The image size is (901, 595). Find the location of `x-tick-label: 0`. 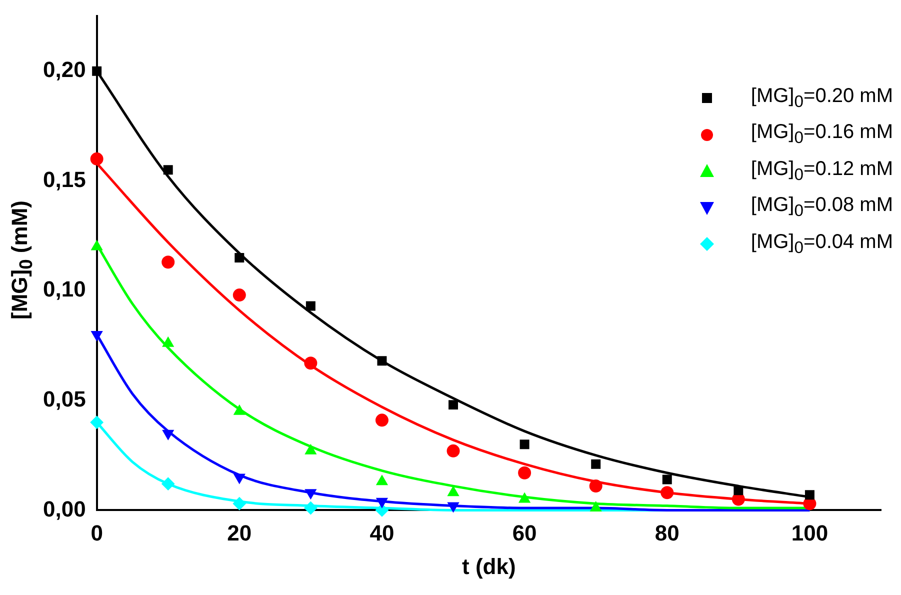

x-tick-label: 0 is located at coordinates (96, 533).